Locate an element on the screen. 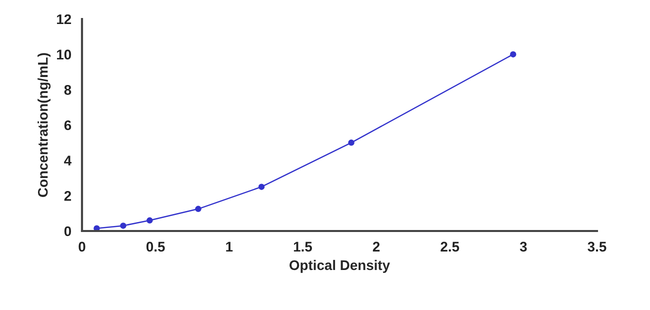 Image resolution: width=650 pixels, height=310 pixels. x-tick-label: 0 is located at coordinates (82, 247).